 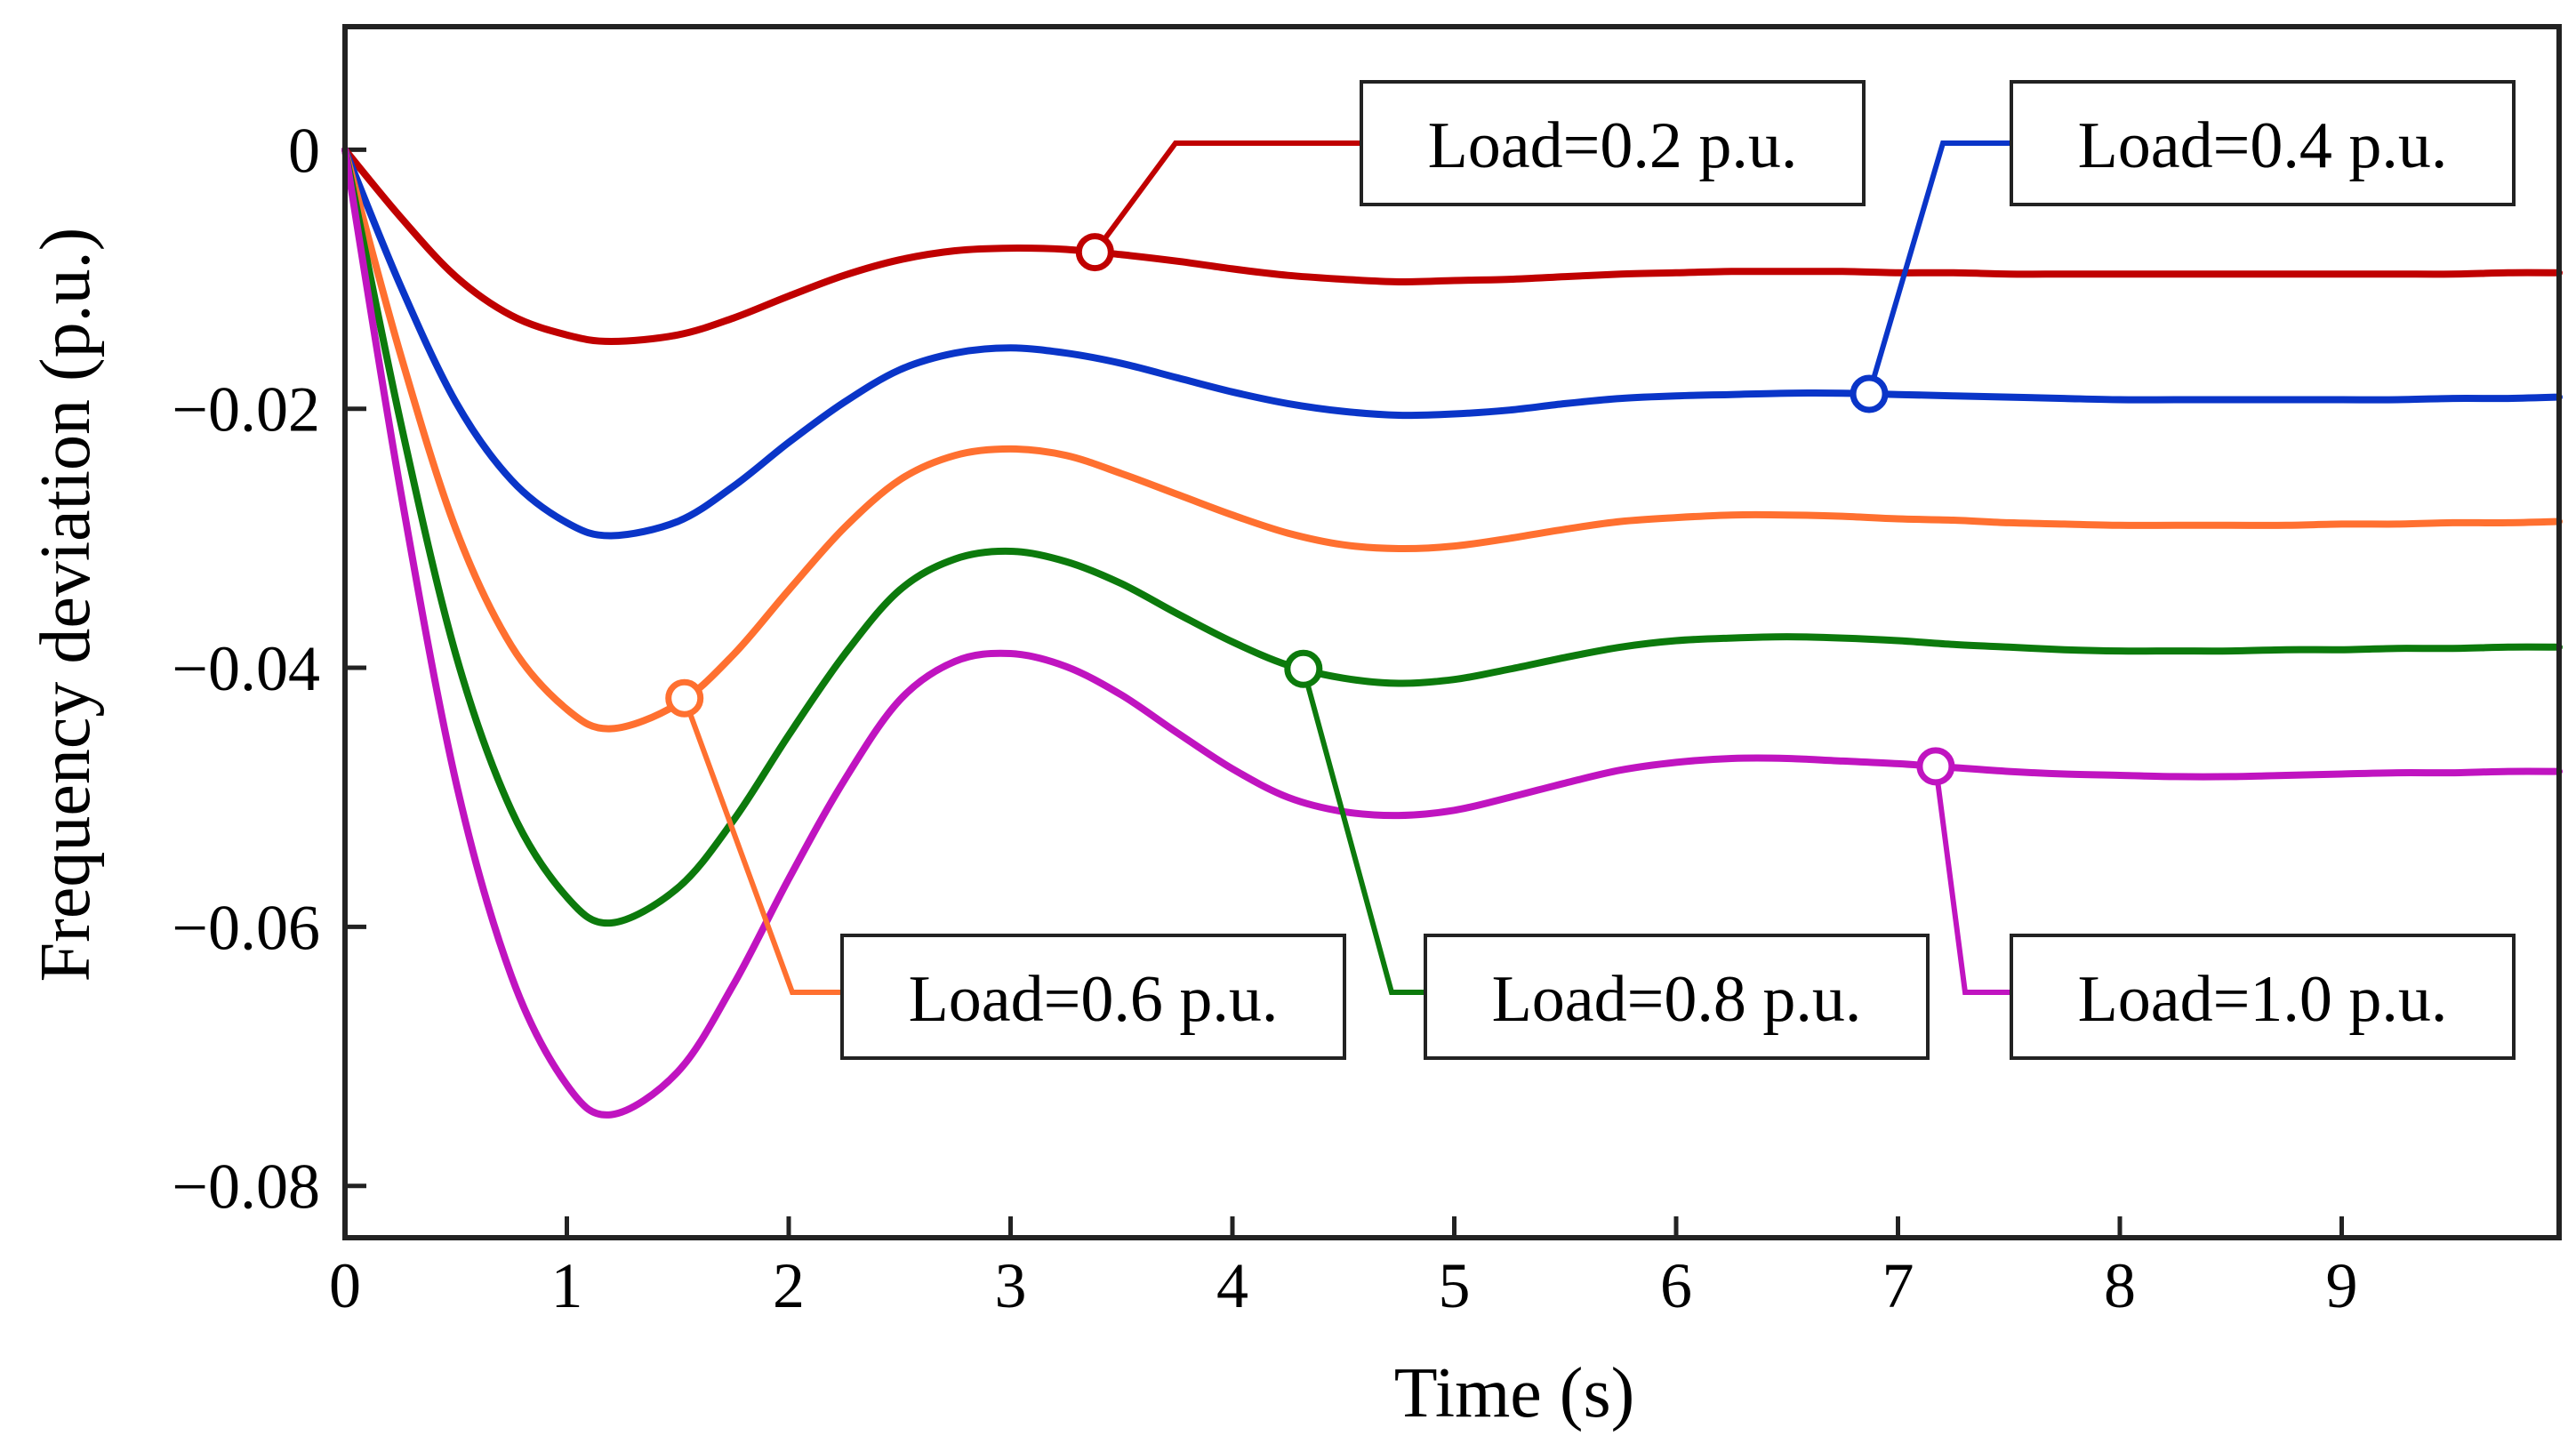 I want to click on y-tick-label-2: −0.04, so click(x=246, y=668).